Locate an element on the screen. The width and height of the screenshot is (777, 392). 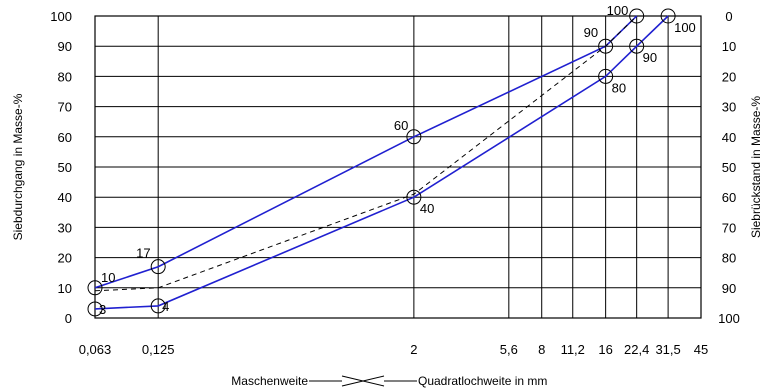
y-tick-label-left: 50 is located at coordinates (65, 167).